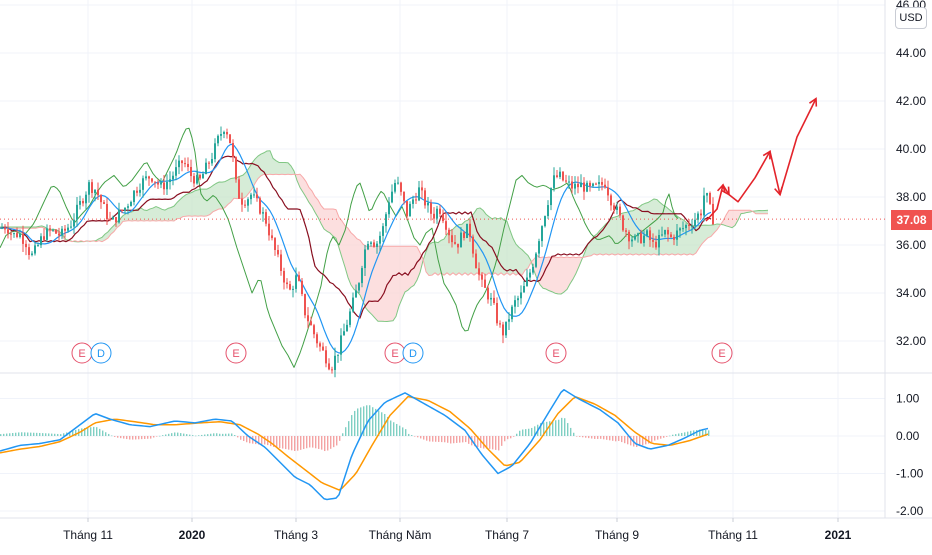 The height and width of the screenshot is (555, 932). Describe the element at coordinates (911, 101) in the screenshot. I see `price-axis-tick: 42.00` at that location.